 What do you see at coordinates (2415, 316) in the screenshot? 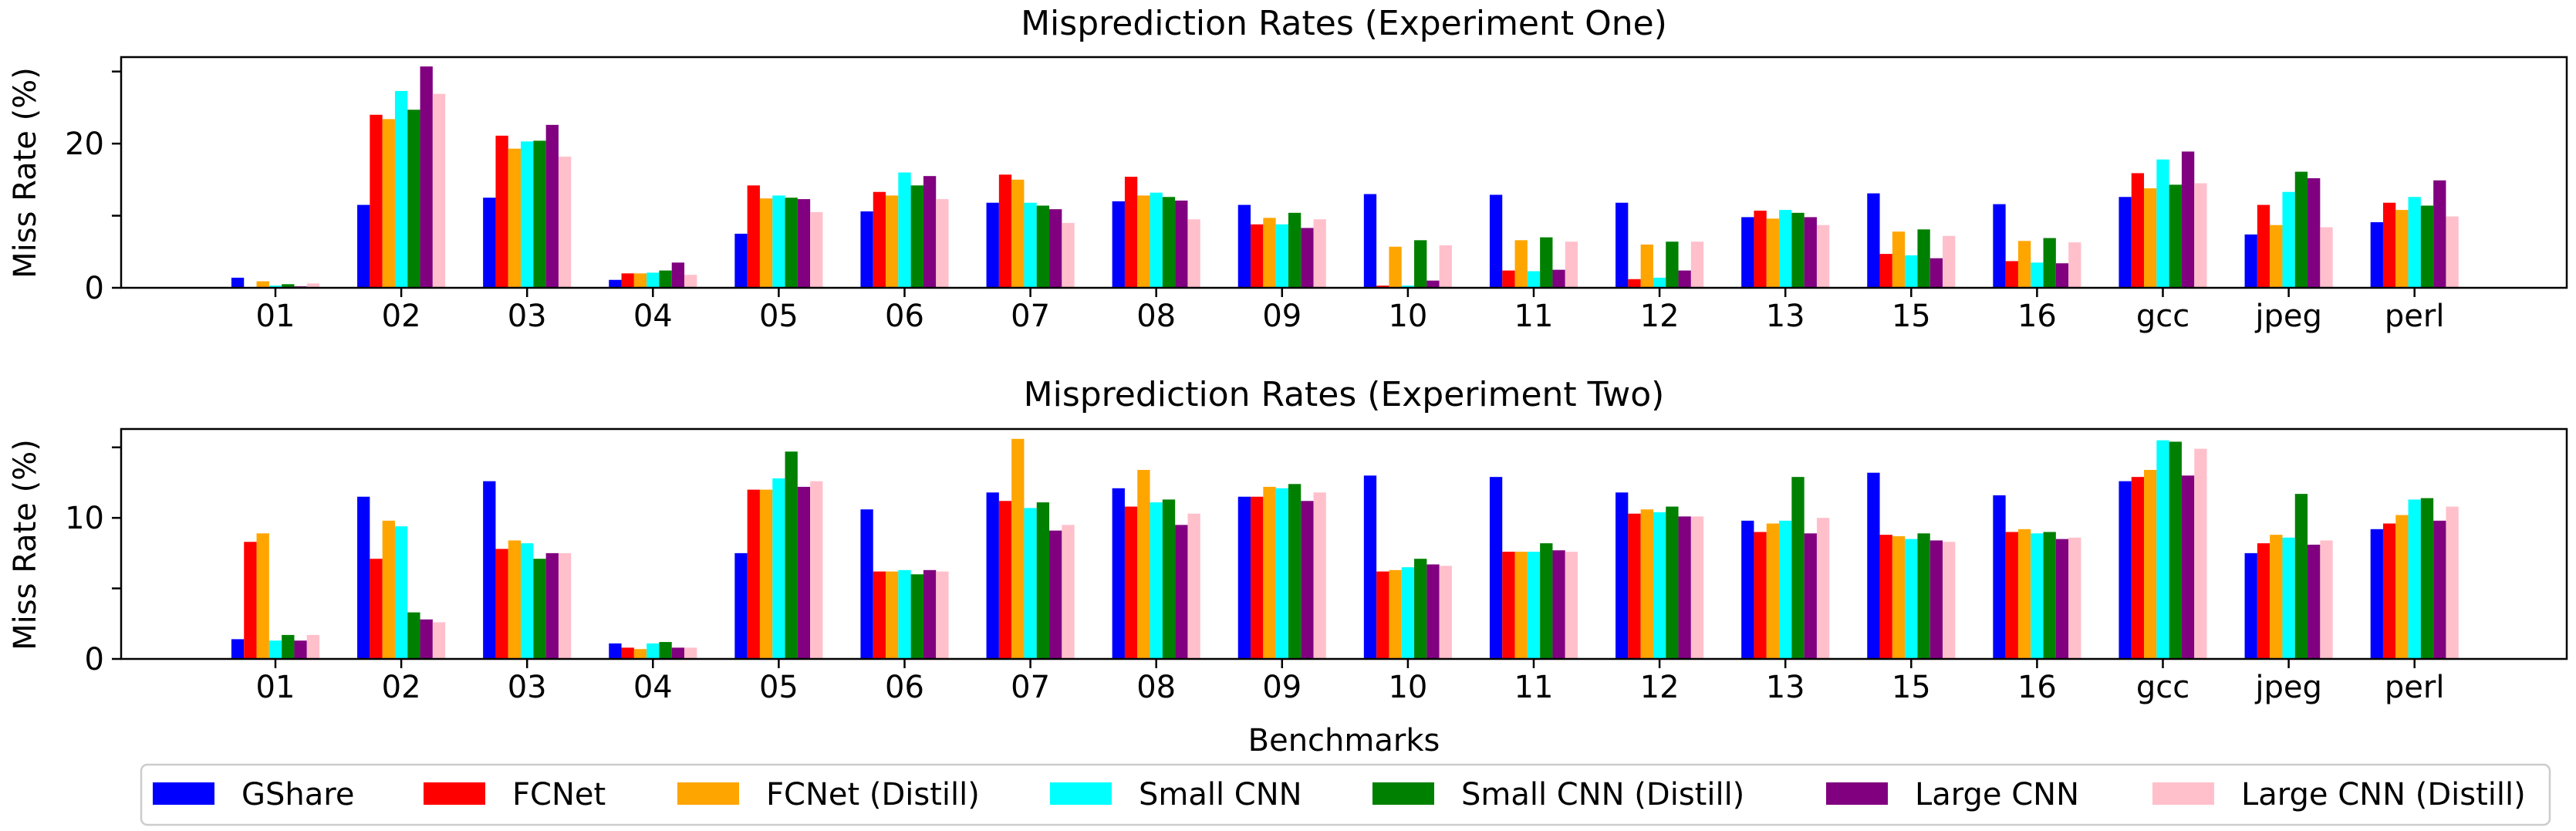
I see `x-tick-label: perl` at bounding box center [2415, 316].